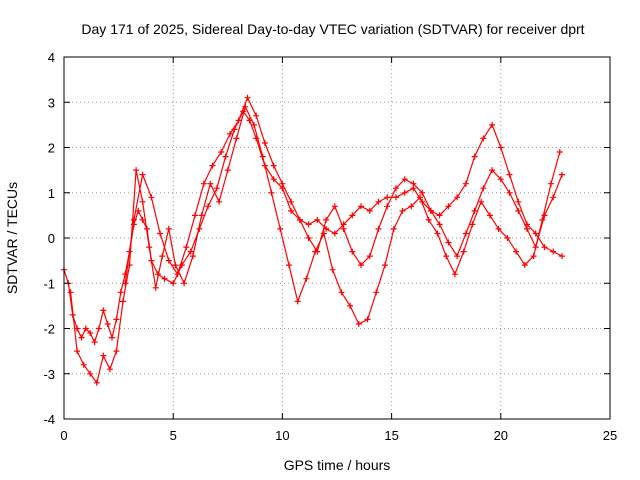 The image size is (640, 480). Describe the element at coordinates (51, 238) in the screenshot. I see `y-tick-label: 0` at that location.